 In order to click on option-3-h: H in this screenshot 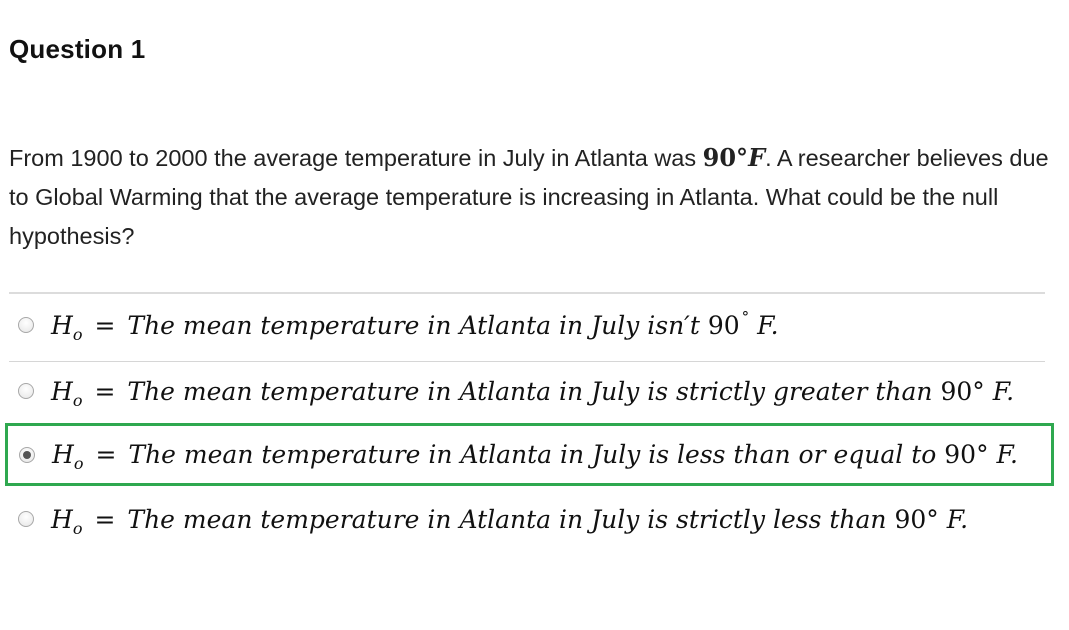, I will do `click(63, 454)`.